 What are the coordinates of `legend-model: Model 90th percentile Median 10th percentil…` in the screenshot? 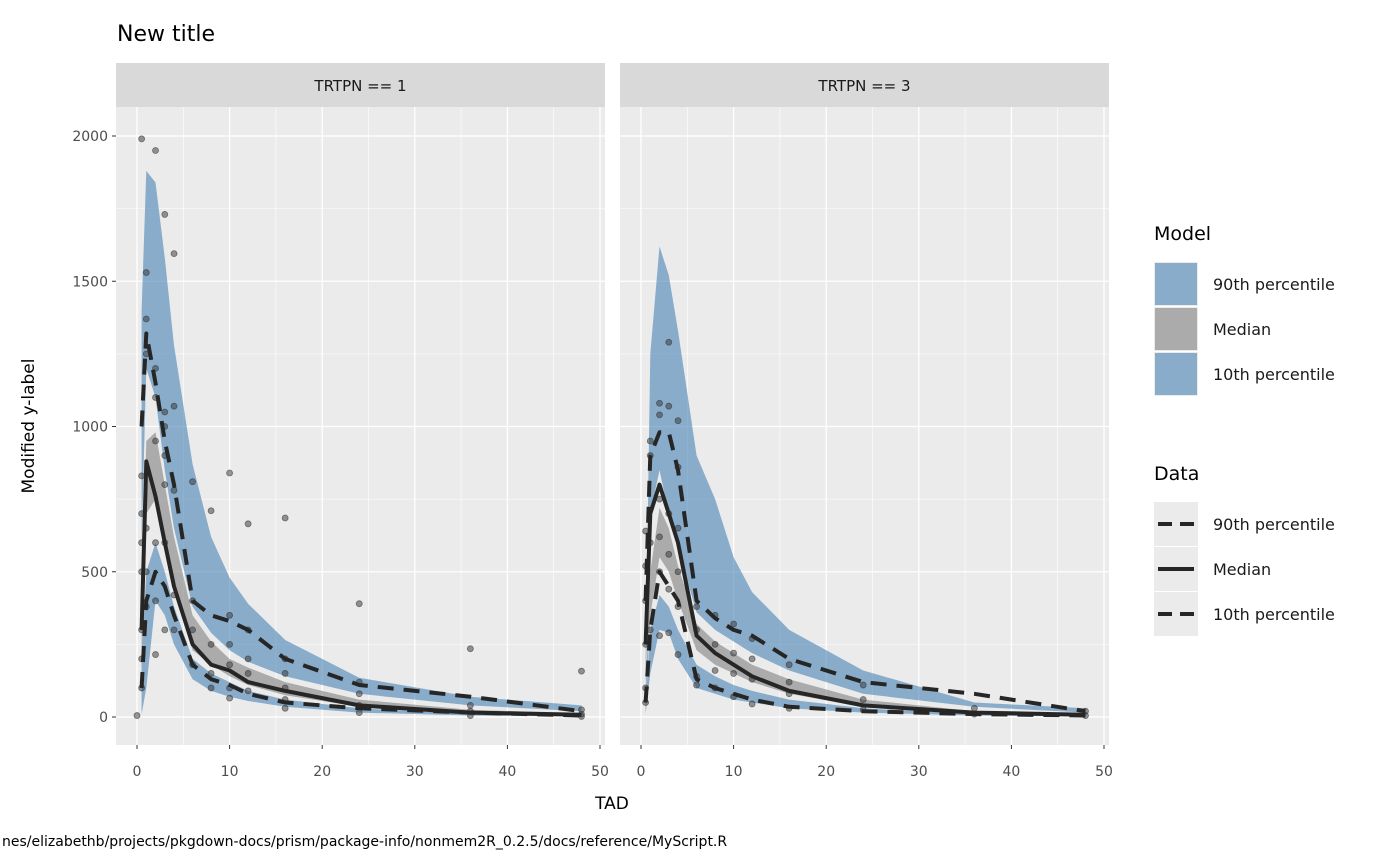 It's located at (1244, 309).